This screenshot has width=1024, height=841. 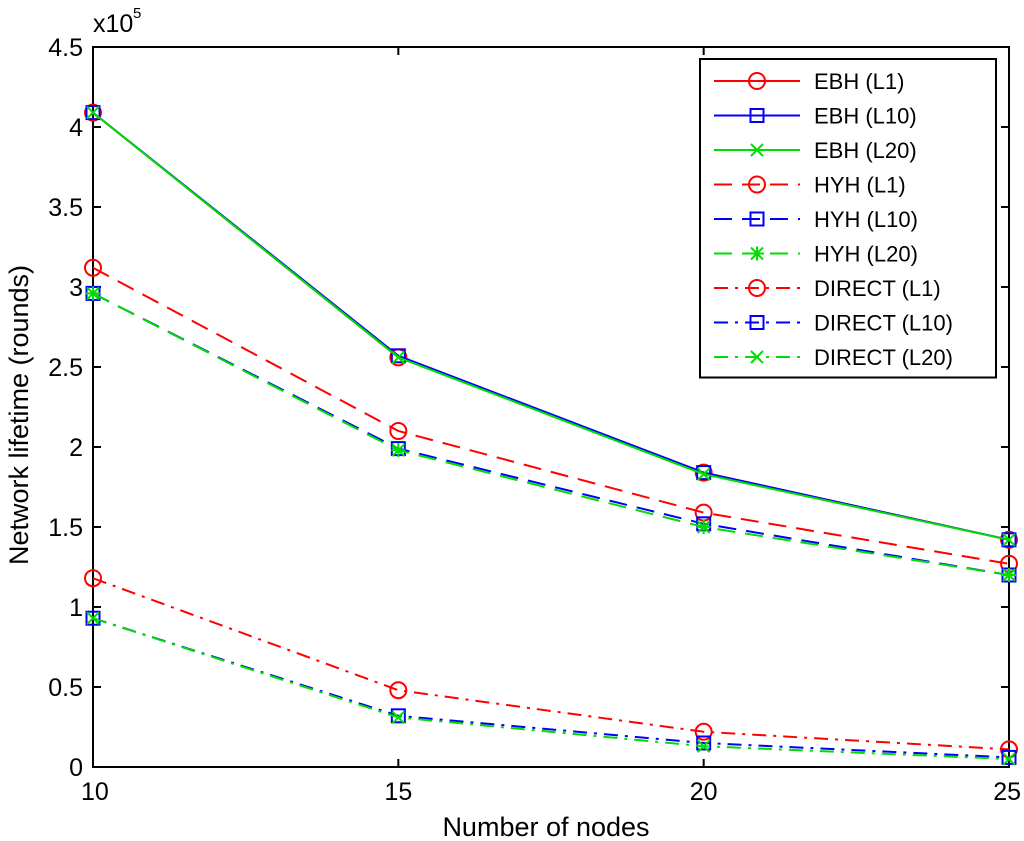 I want to click on legend-entry-ebh-l10: EBH (L10), so click(x=815, y=116).